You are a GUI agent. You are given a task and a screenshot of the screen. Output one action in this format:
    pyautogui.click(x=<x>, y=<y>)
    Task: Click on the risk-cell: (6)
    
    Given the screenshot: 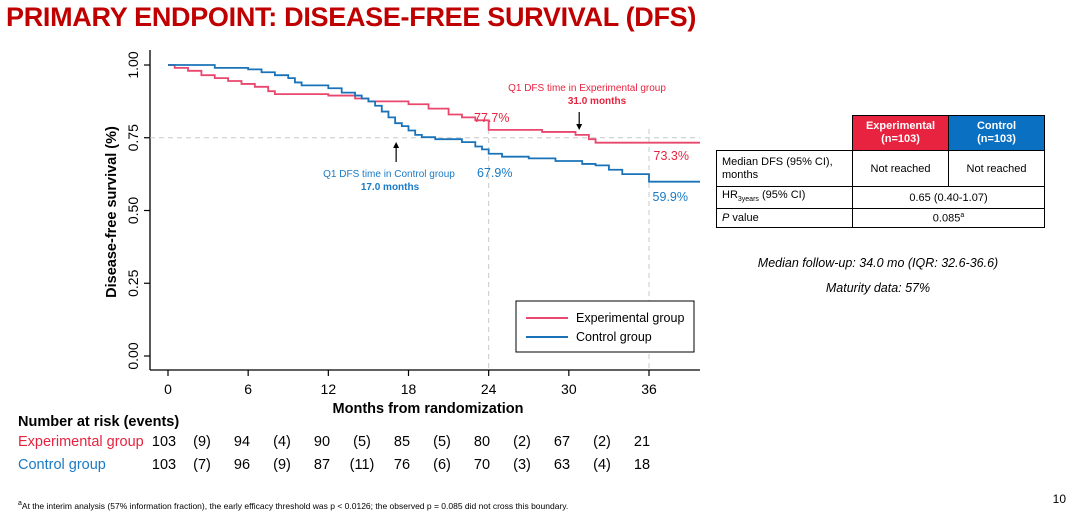 What is the action you would take?
    pyautogui.click(x=442, y=465)
    